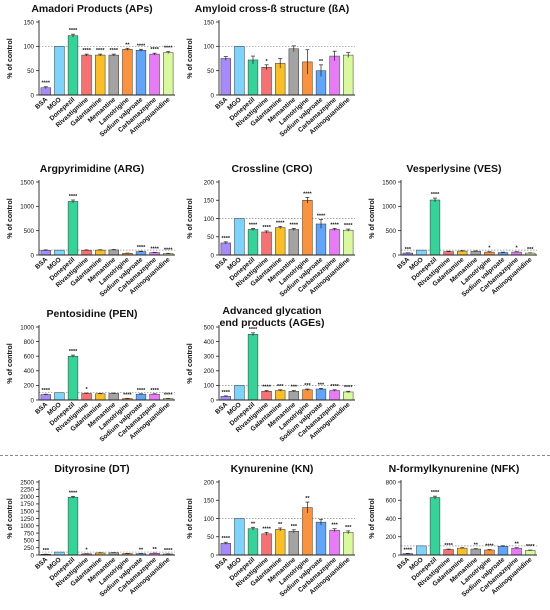 The width and height of the screenshot is (550, 610). I want to click on y-tick-label: 1500, so click(27, 182).